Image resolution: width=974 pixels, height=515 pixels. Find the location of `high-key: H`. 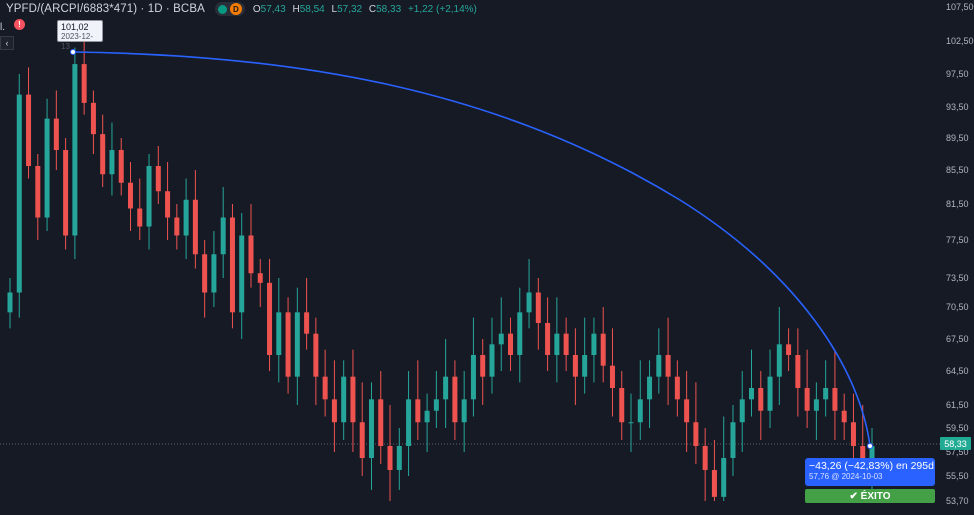

high-key: H is located at coordinates (296, 9).